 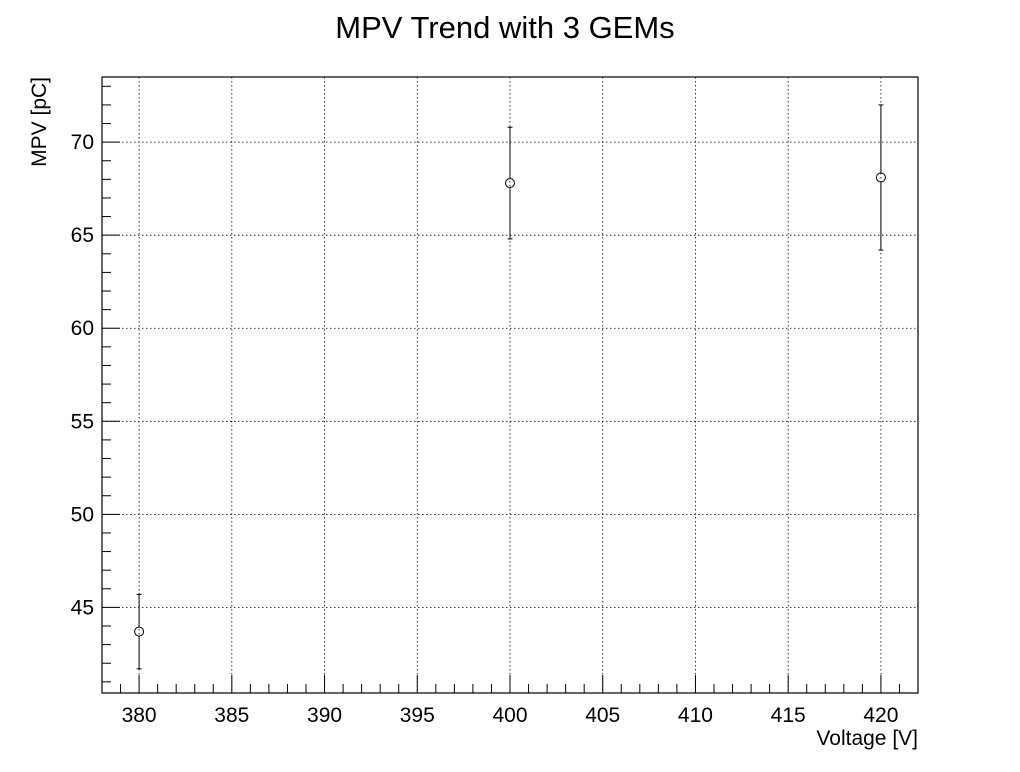 What do you see at coordinates (231, 715) in the screenshot?
I see `x-tick-label: 385` at bounding box center [231, 715].